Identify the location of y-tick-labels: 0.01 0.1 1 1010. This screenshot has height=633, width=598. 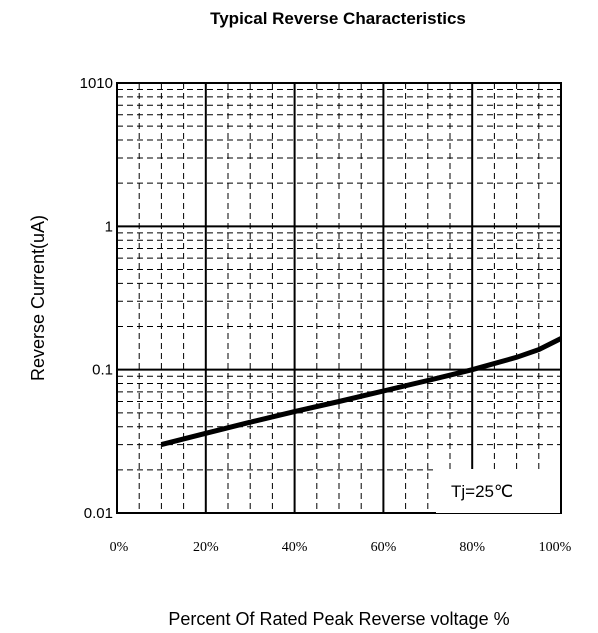
(96, 298).